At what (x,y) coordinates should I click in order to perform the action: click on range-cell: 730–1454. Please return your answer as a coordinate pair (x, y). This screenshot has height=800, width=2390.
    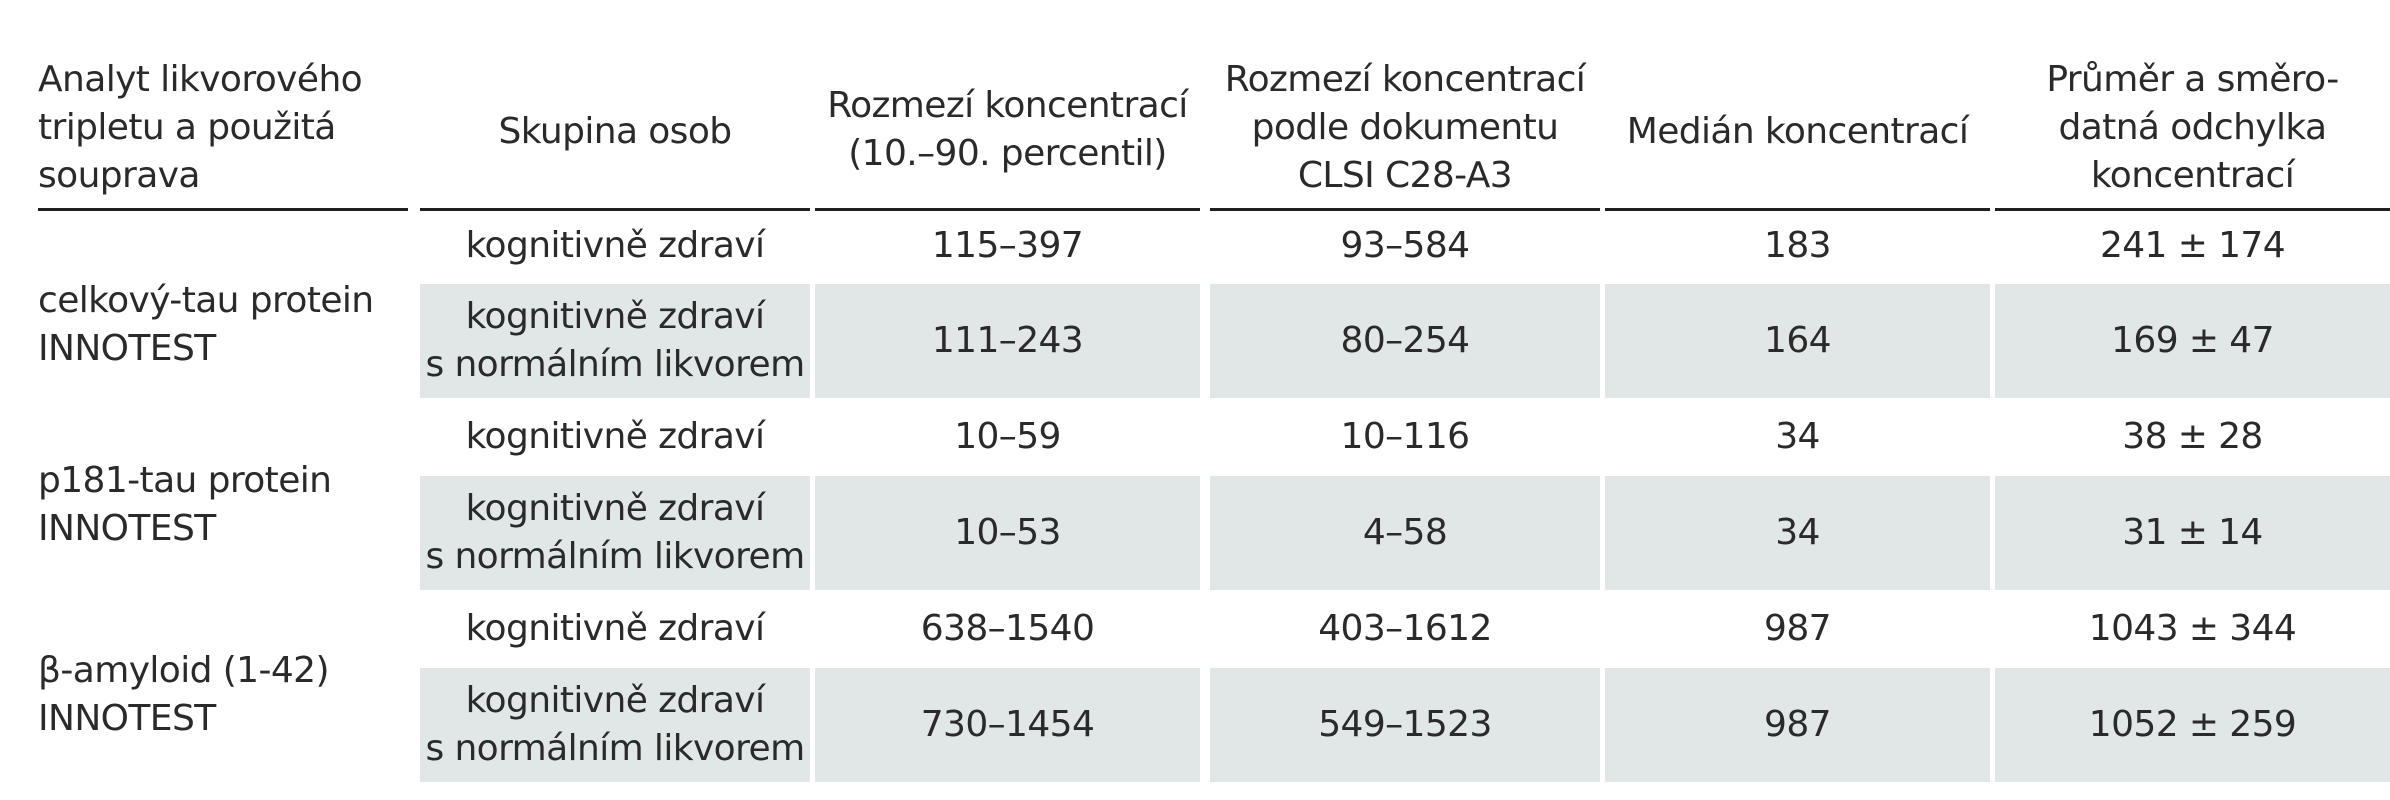
    Looking at the image, I should click on (1007, 725).